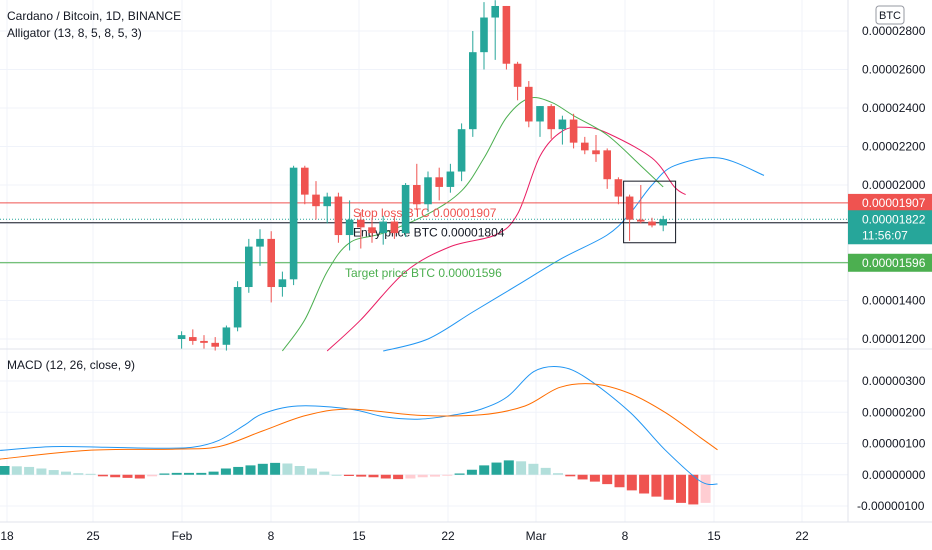  What do you see at coordinates (891, 506) in the screenshot?
I see `macd-tick-label: -0.00000100` at bounding box center [891, 506].